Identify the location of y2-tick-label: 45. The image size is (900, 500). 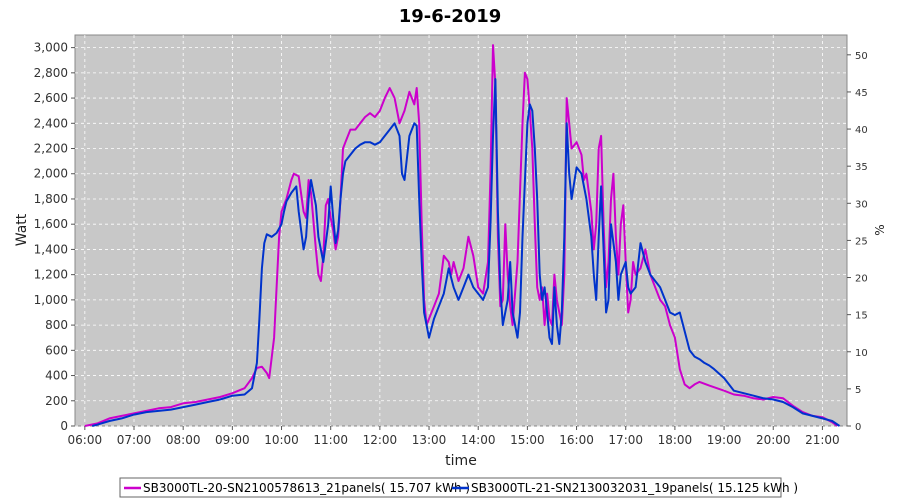
(861, 93).